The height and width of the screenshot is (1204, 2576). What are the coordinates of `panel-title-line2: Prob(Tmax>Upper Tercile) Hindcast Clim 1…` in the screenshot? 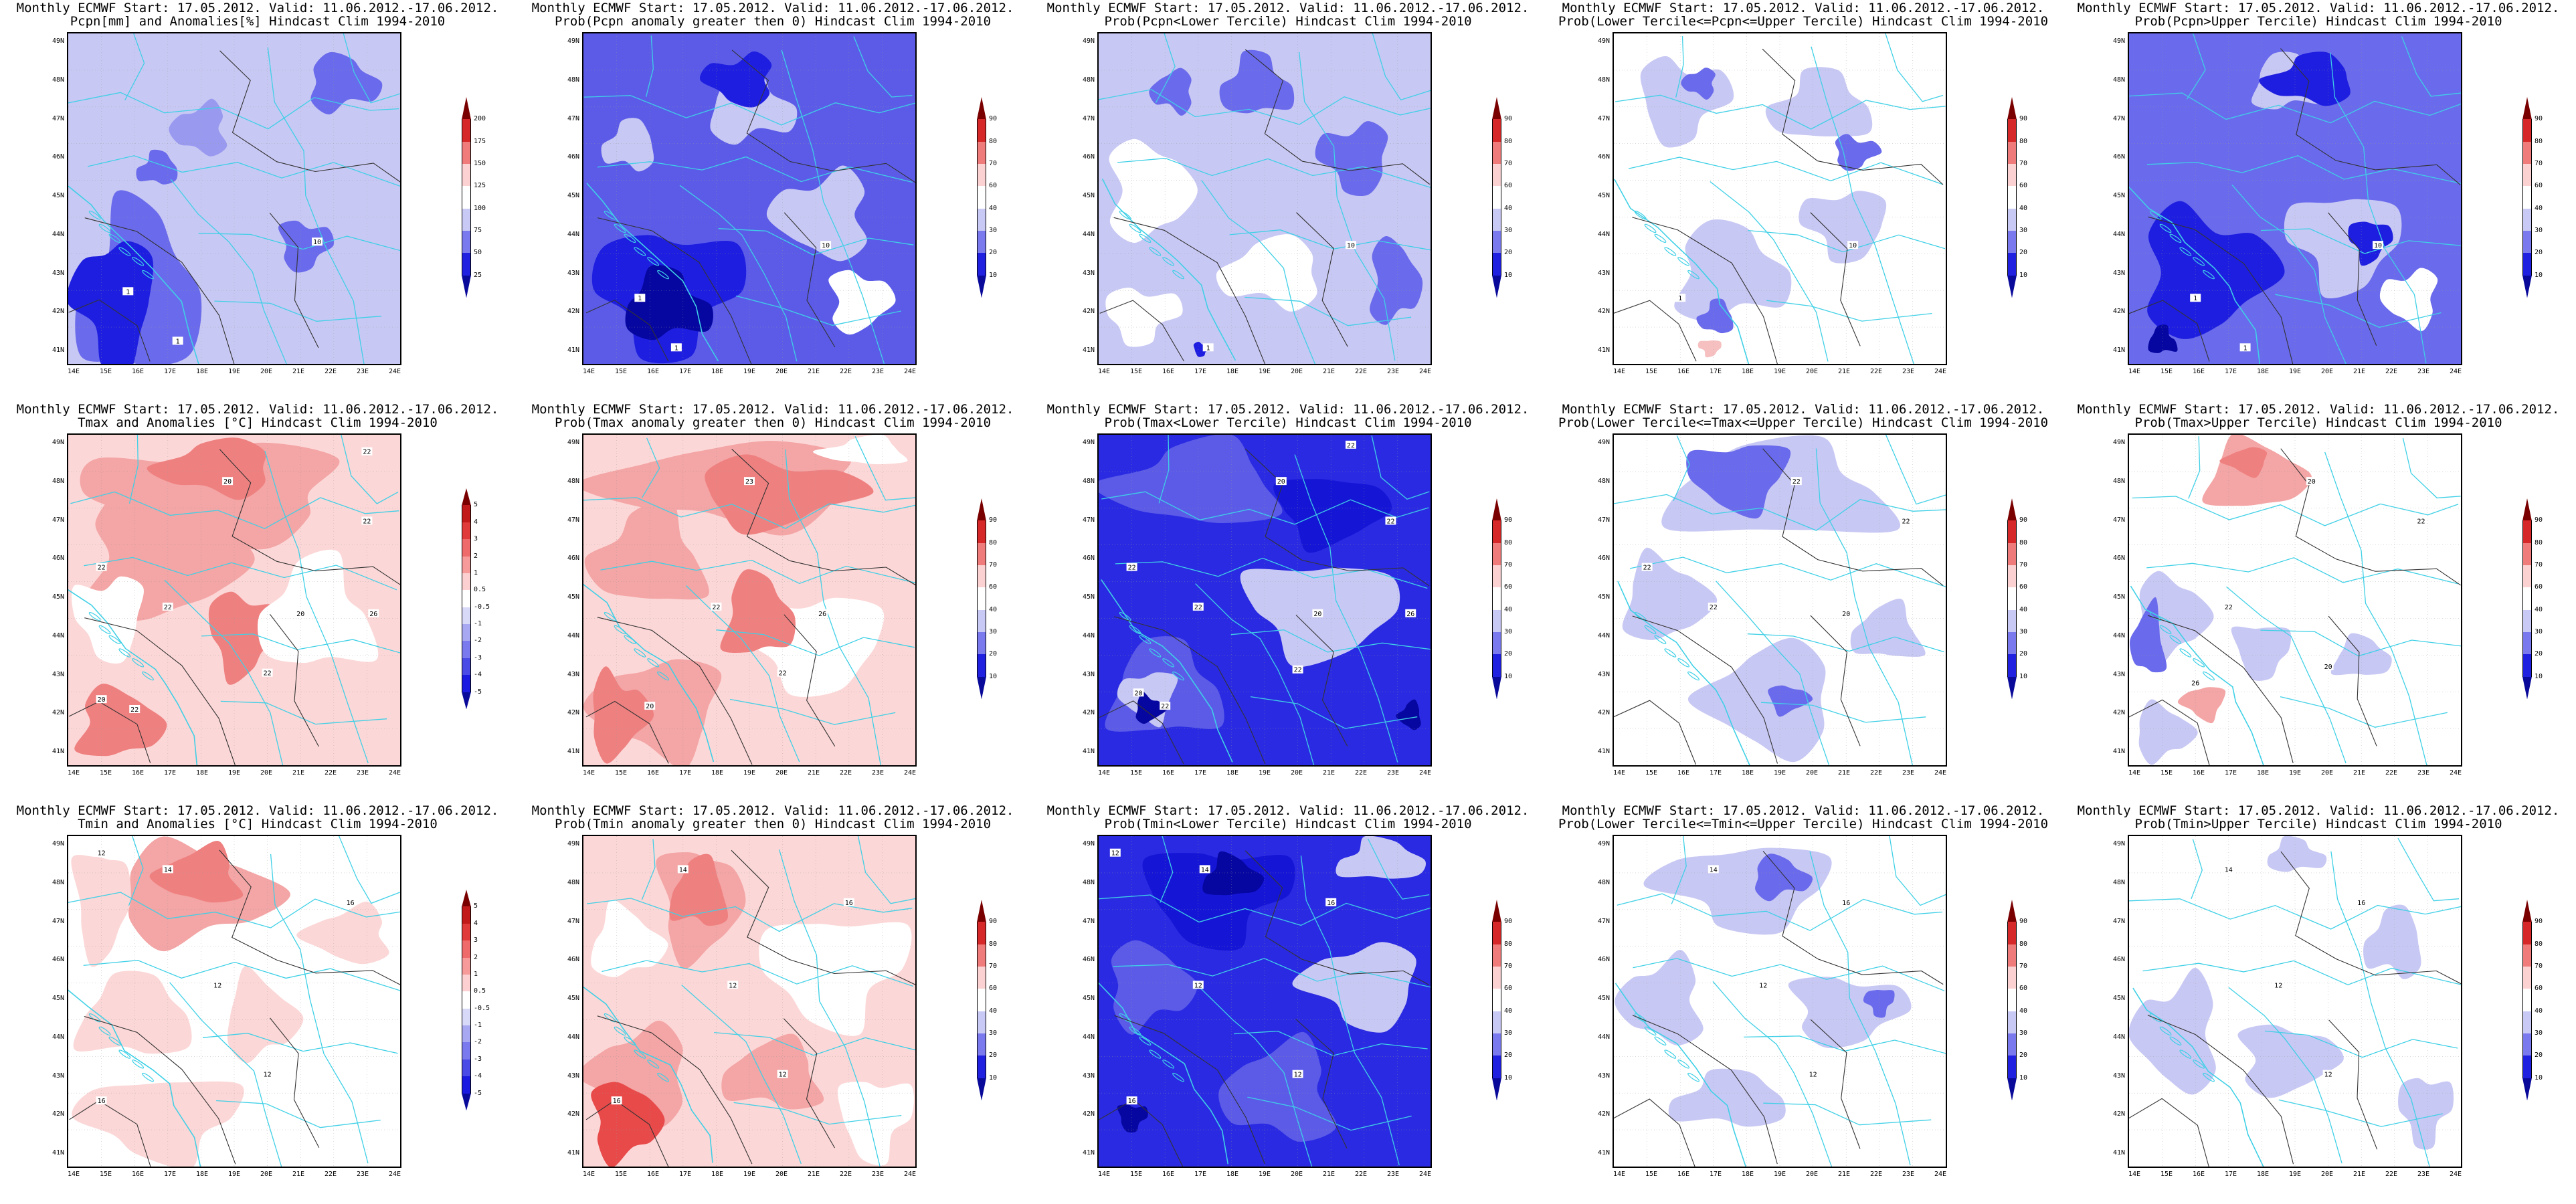 It's located at (2318, 422).